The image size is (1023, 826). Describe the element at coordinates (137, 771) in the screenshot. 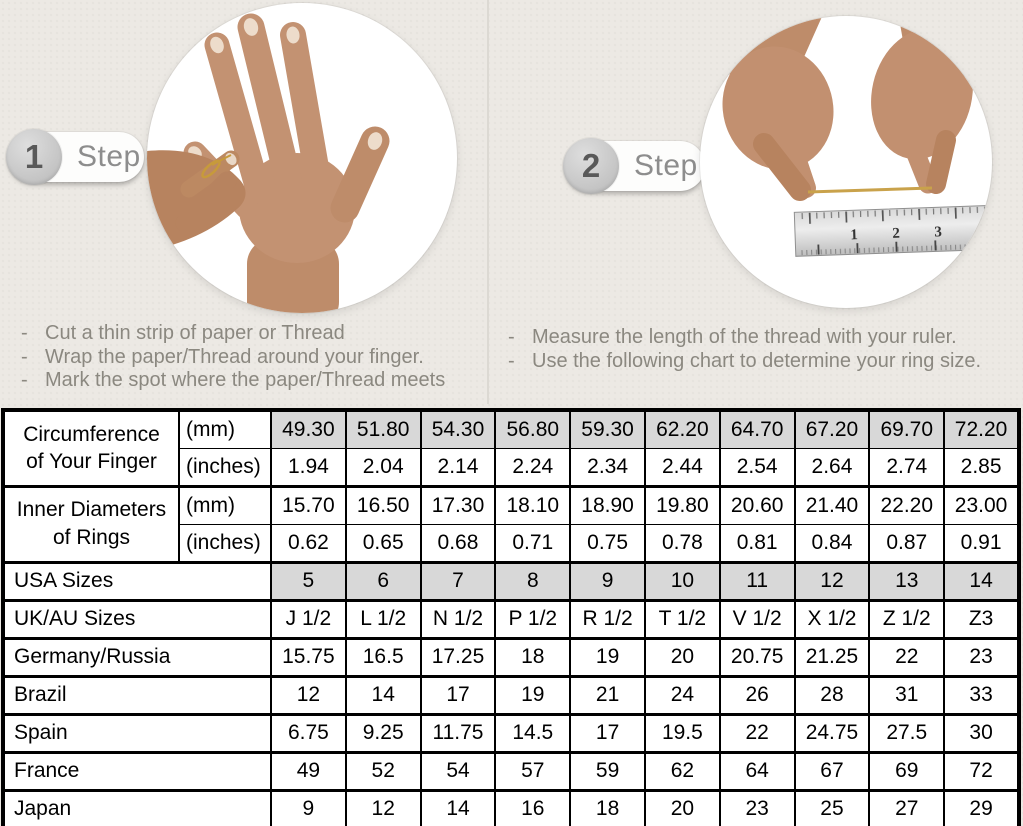

I see `row-label-france: France` at that location.